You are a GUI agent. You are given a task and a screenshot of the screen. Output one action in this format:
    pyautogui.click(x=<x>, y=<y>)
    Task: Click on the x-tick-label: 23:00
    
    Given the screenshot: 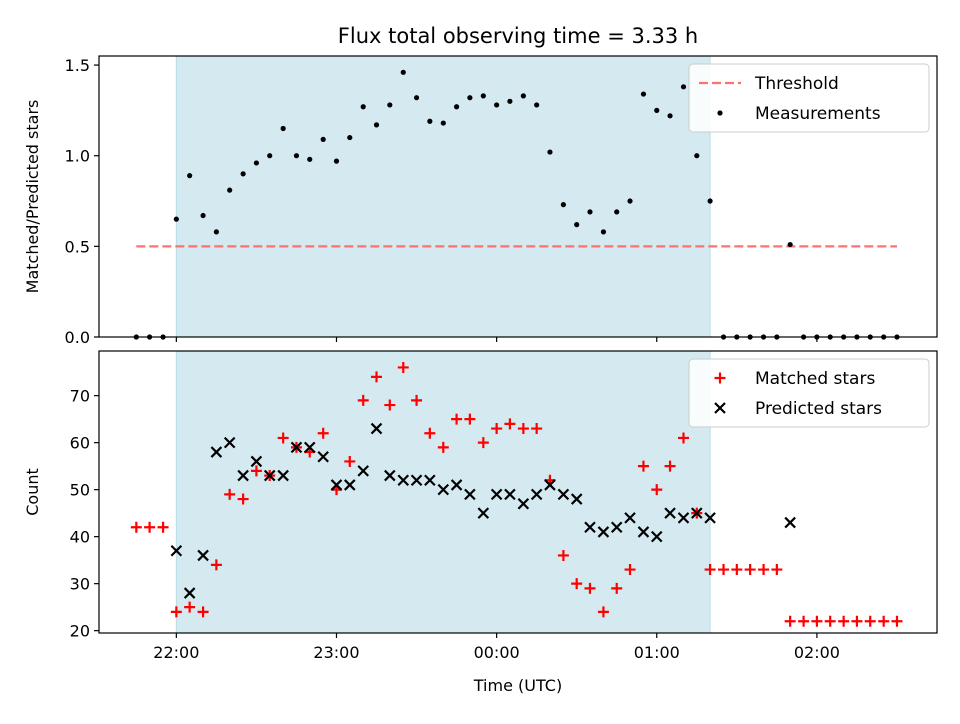 What is the action you would take?
    pyautogui.click(x=336, y=652)
    